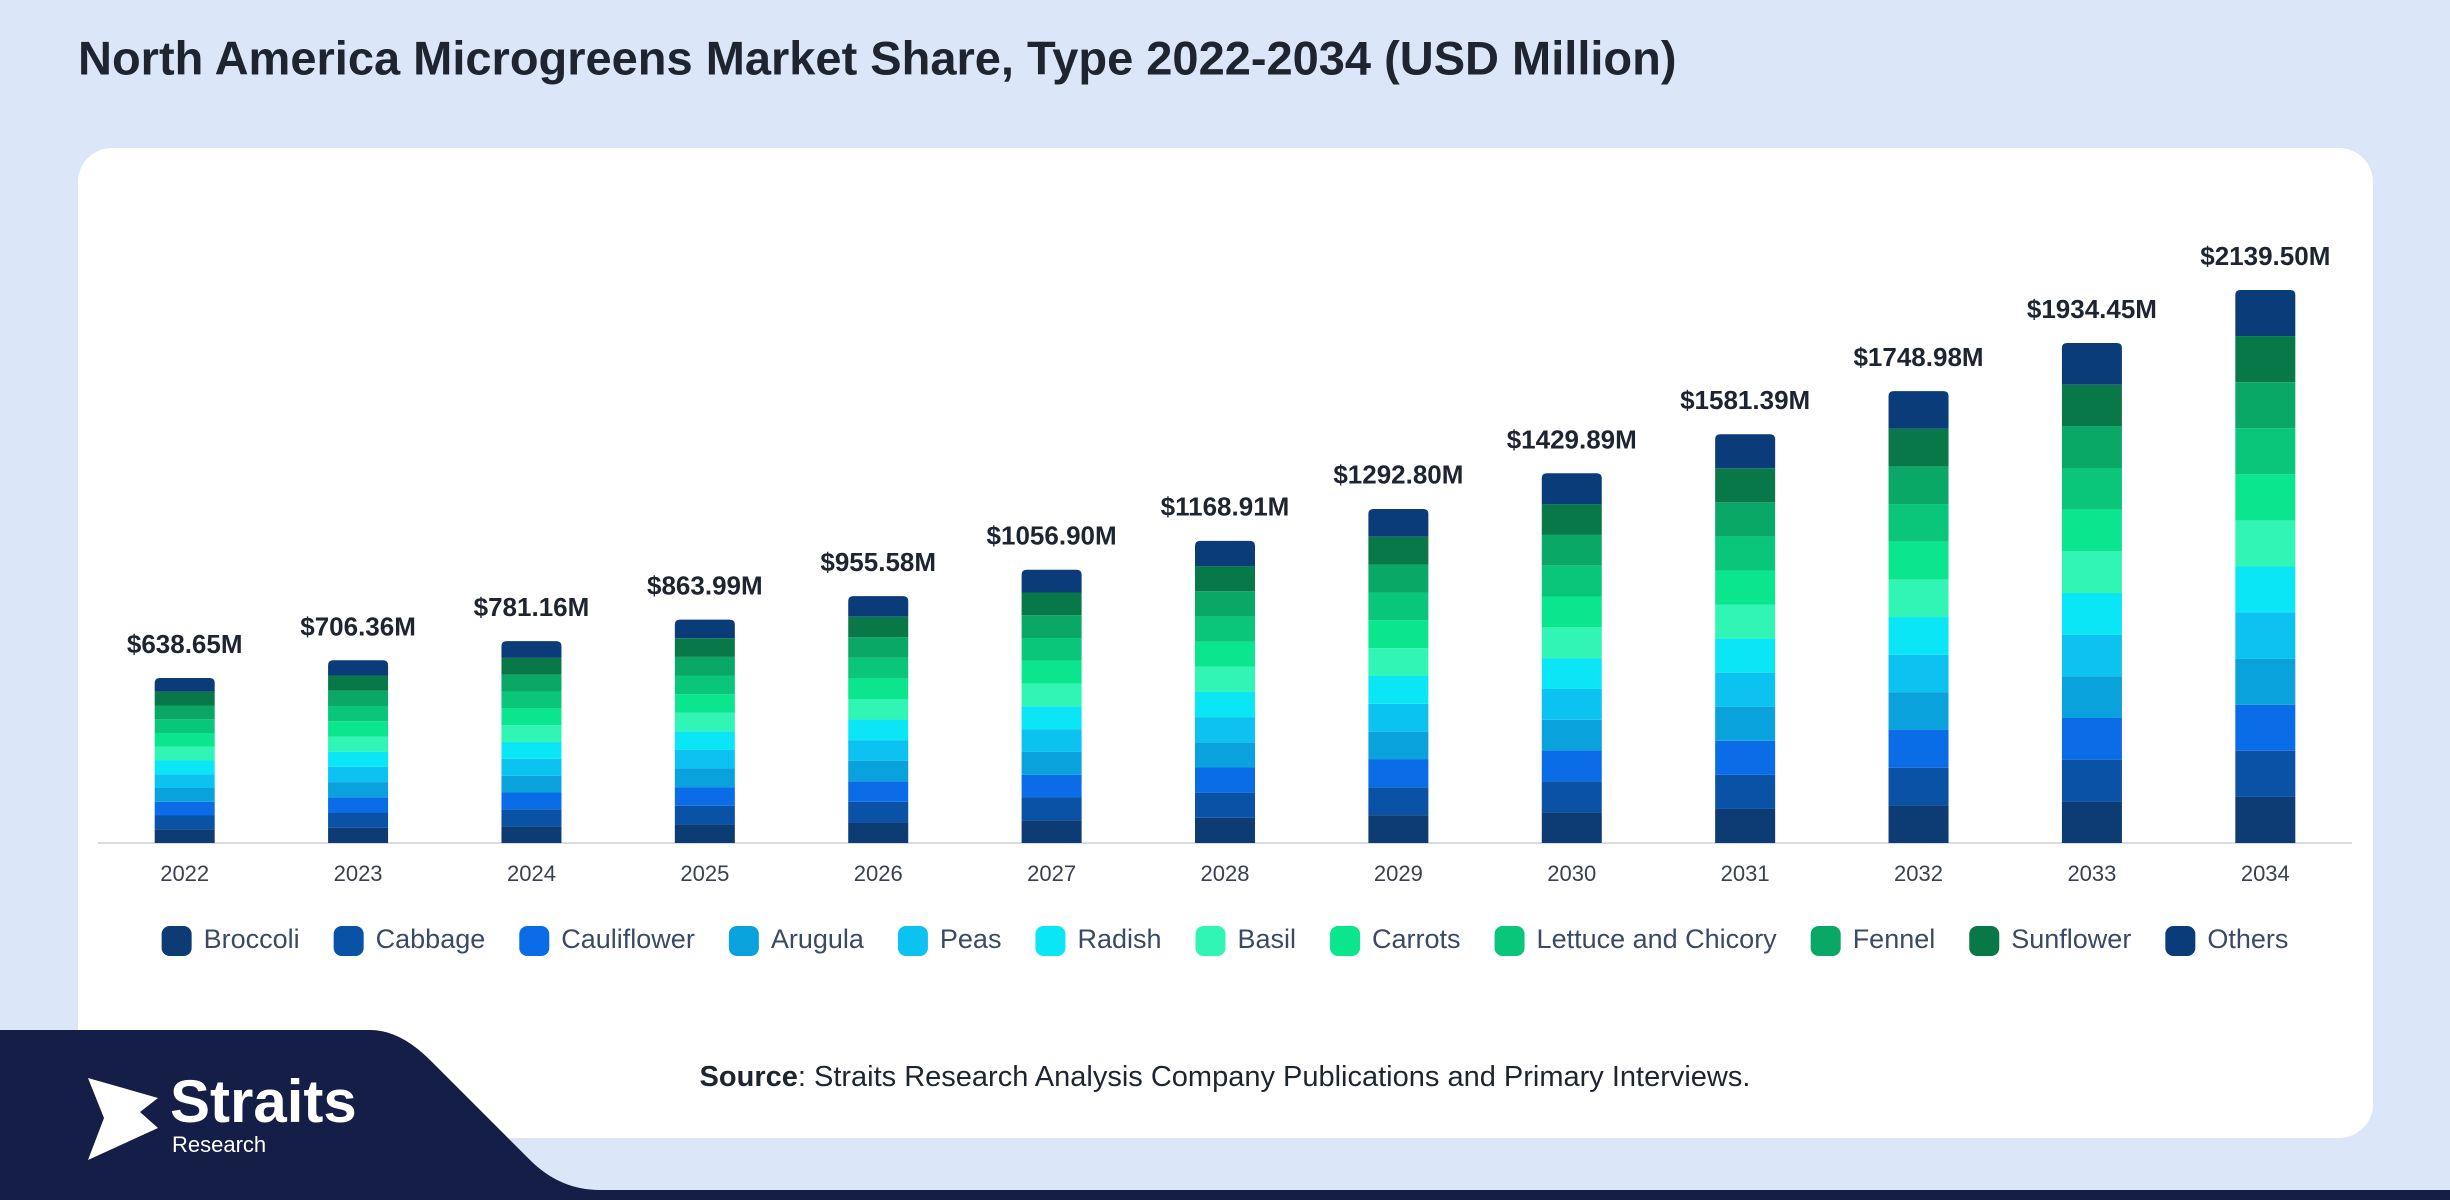  Describe the element at coordinates (2092, 309) in the screenshot. I see `total-label: $1934.45M` at that location.